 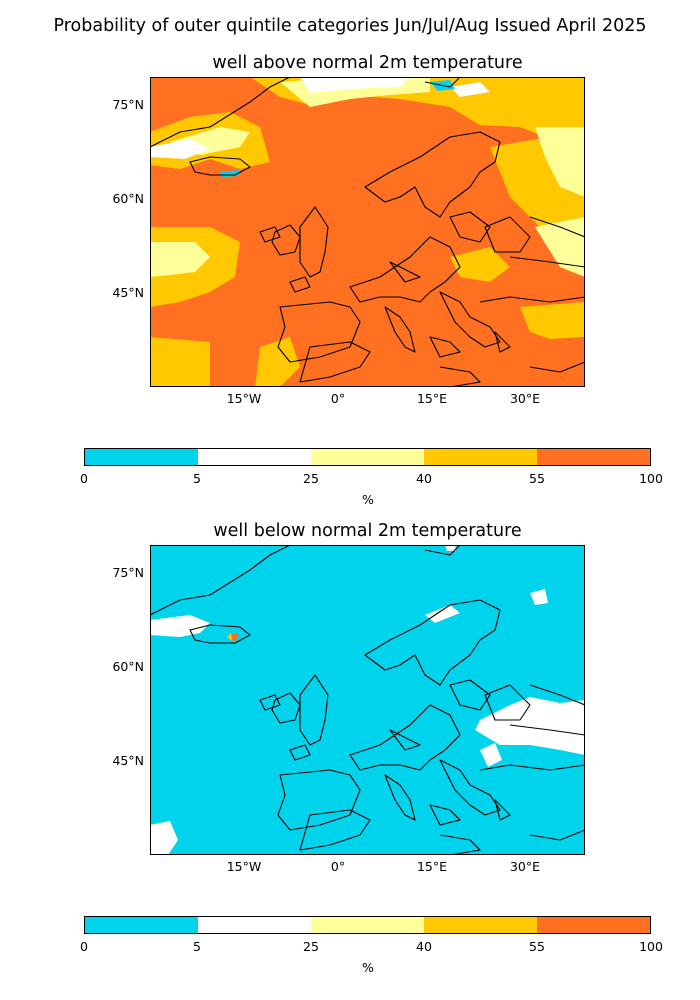 I want to click on map-1-area-5-25-east, so click(x=470, y=89).